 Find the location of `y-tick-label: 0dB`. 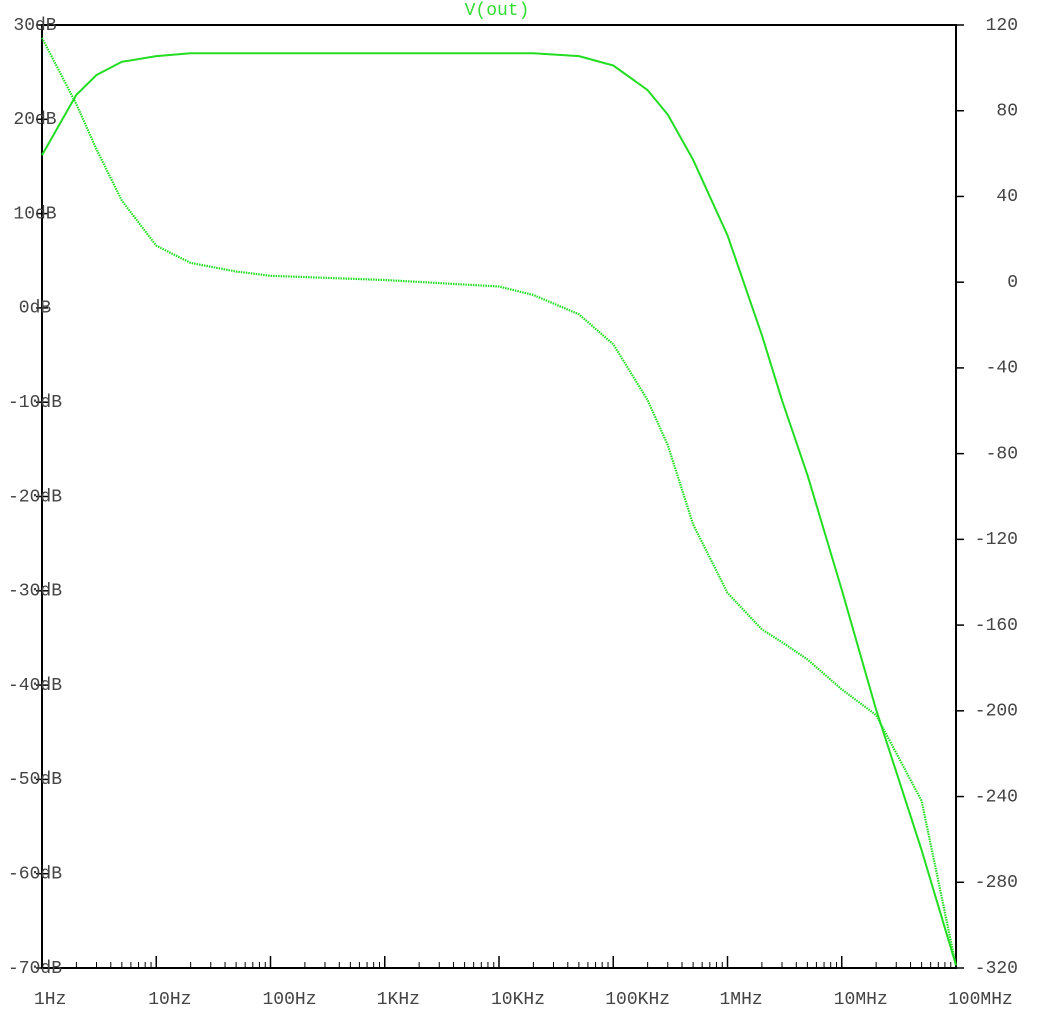

y-tick-label: 0dB is located at coordinates (35, 309).